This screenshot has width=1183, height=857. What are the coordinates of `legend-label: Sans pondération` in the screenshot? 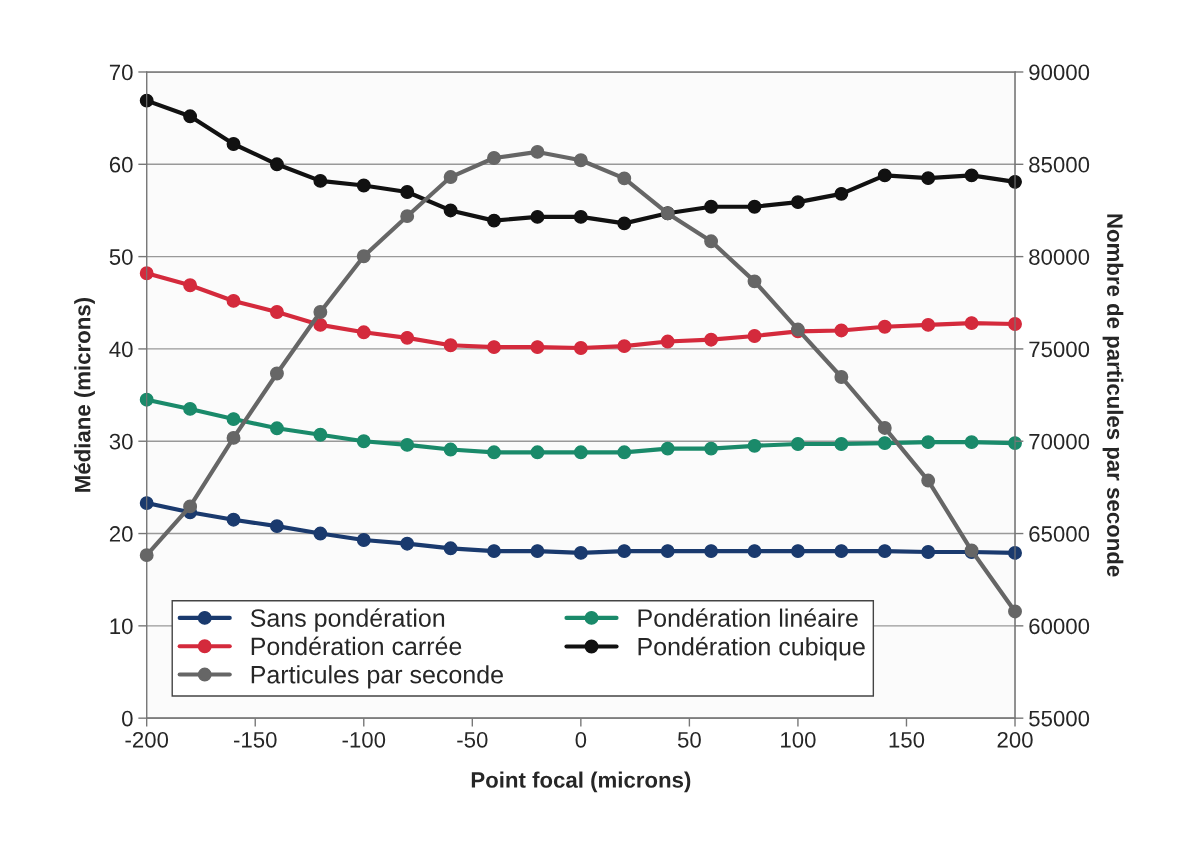 It's located at (347, 620).